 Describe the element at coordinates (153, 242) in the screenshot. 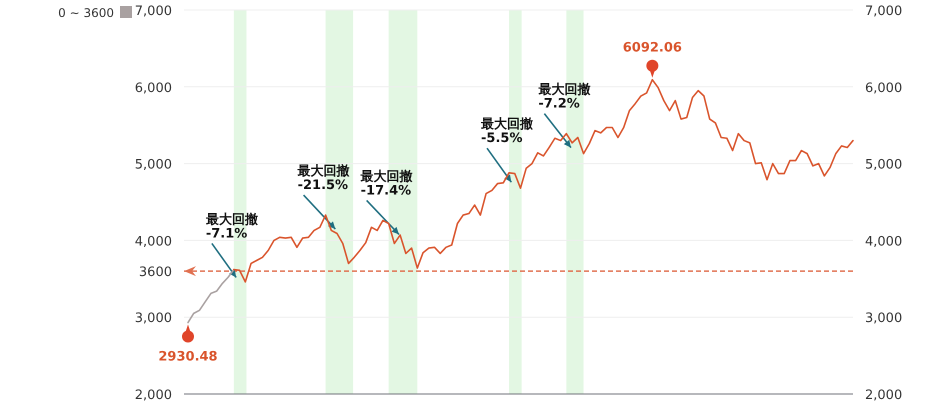

I see `y-tick-label: 4,000` at that location.